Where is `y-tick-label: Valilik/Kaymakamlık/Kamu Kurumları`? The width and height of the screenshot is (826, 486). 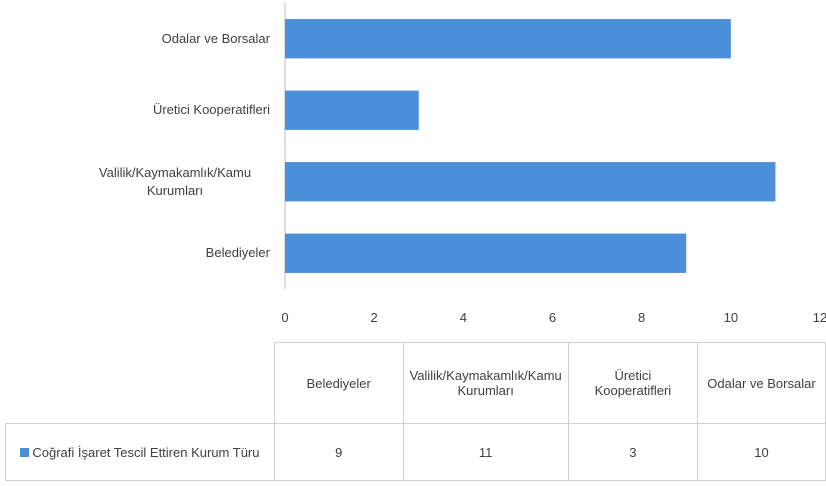
y-tick-label: Valilik/Kaymakamlık/Kamu Kurumları is located at coordinates (175, 181).